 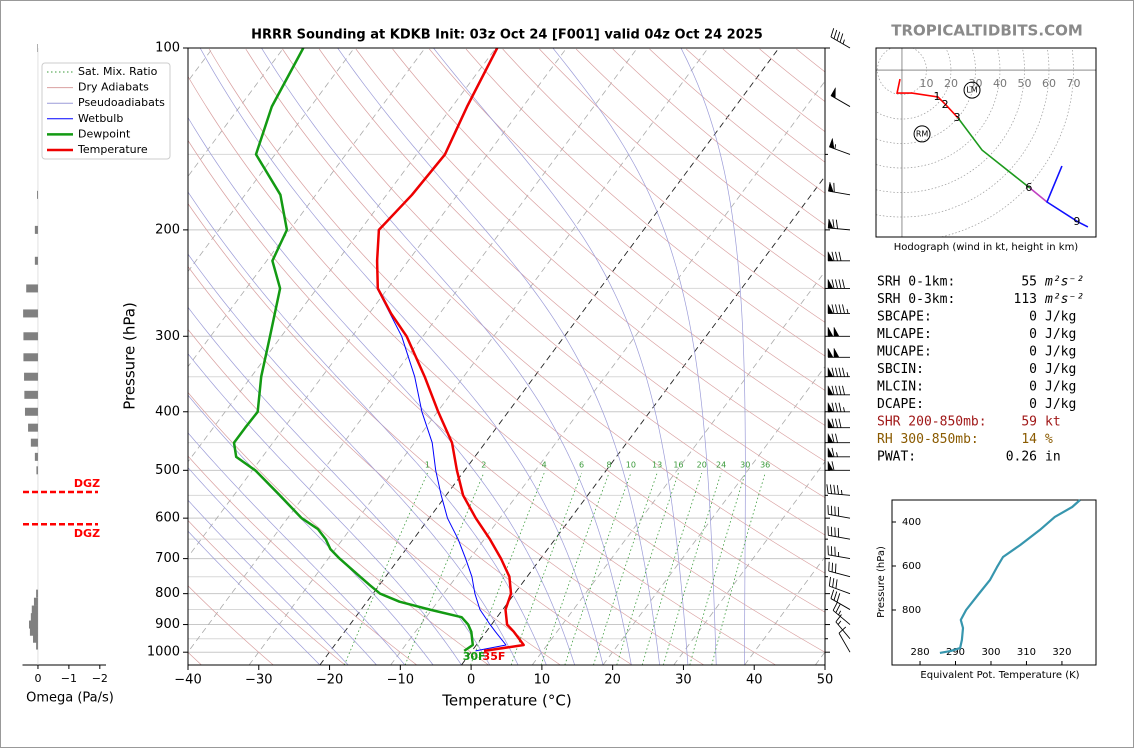 What do you see at coordinates (167, 470) in the screenshot?
I see `y-tick-label: 500` at bounding box center [167, 470].